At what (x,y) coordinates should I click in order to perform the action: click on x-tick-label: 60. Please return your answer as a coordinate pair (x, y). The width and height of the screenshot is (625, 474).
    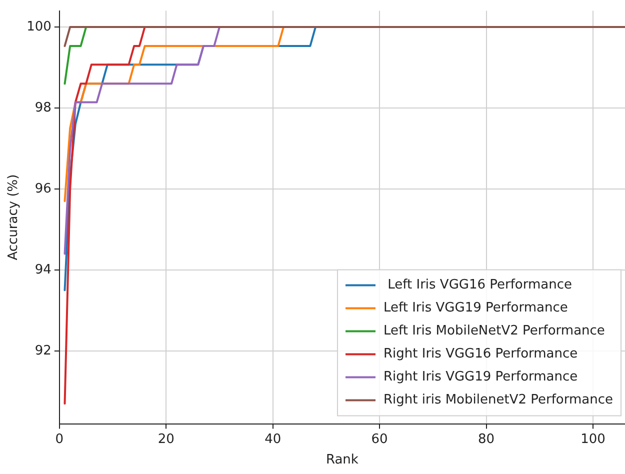
    Looking at the image, I should click on (379, 439).